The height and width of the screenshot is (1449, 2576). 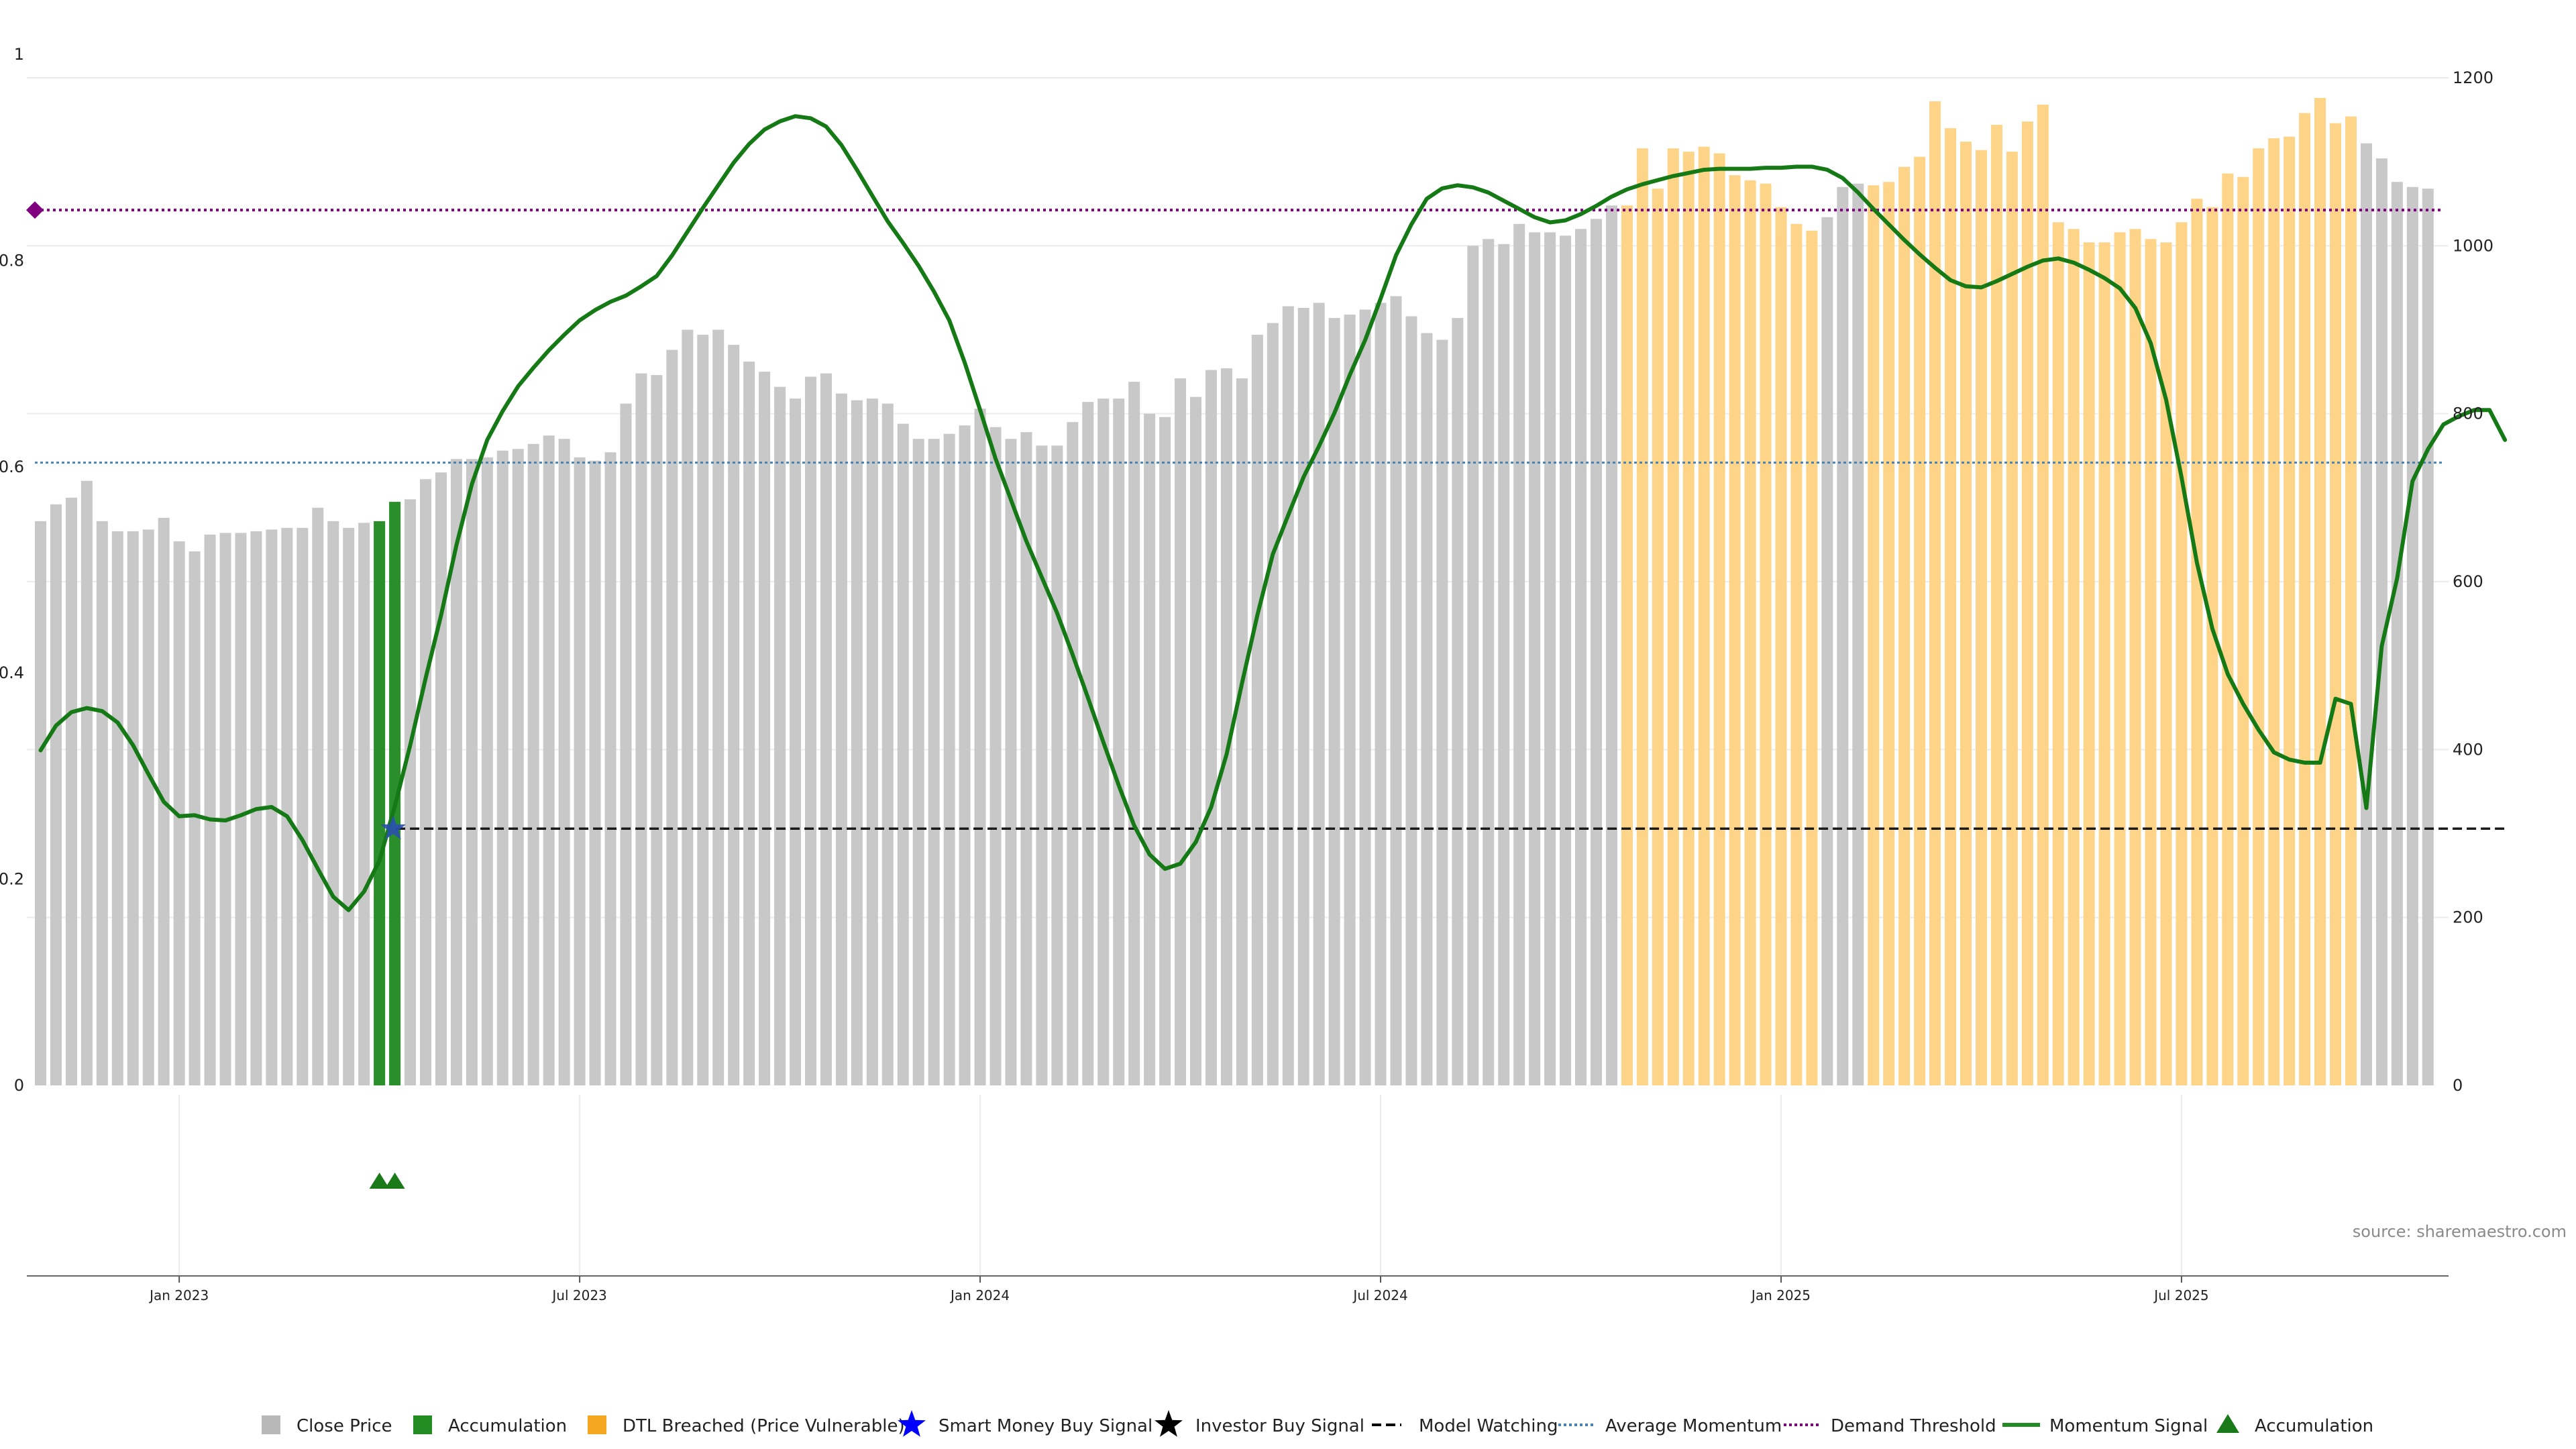 What do you see at coordinates (746, 1425) in the screenshot?
I see `legend-item: DTL Breached (Price Vulnerable)` at bounding box center [746, 1425].